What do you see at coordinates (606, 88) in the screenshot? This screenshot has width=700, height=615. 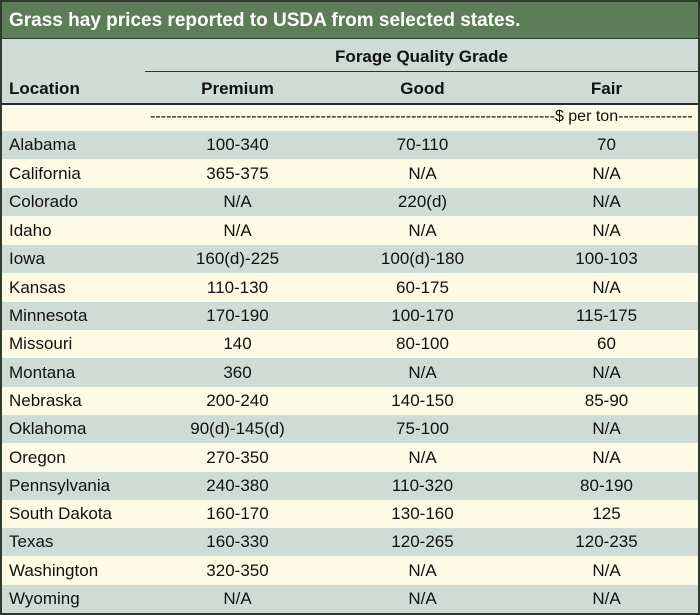 I see `fair-column-header: Fair` at bounding box center [606, 88].